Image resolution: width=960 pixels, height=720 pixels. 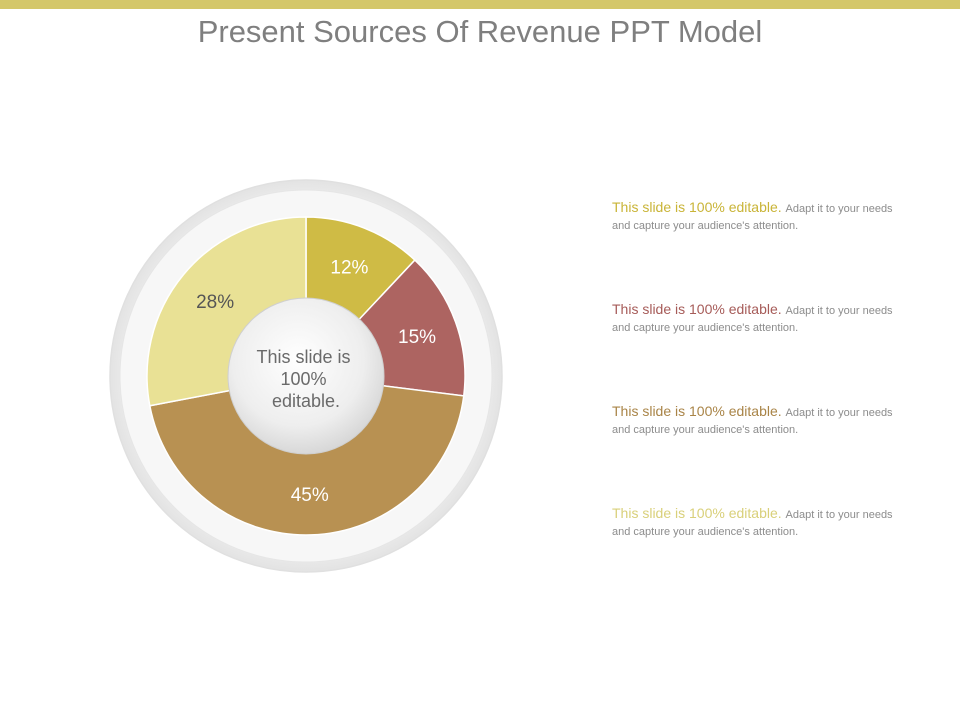 What do you see at coordinates (305, 379) in the screenshot?
I see `center-label: This slide is 100% editable.` at bounding box center [305, 379].